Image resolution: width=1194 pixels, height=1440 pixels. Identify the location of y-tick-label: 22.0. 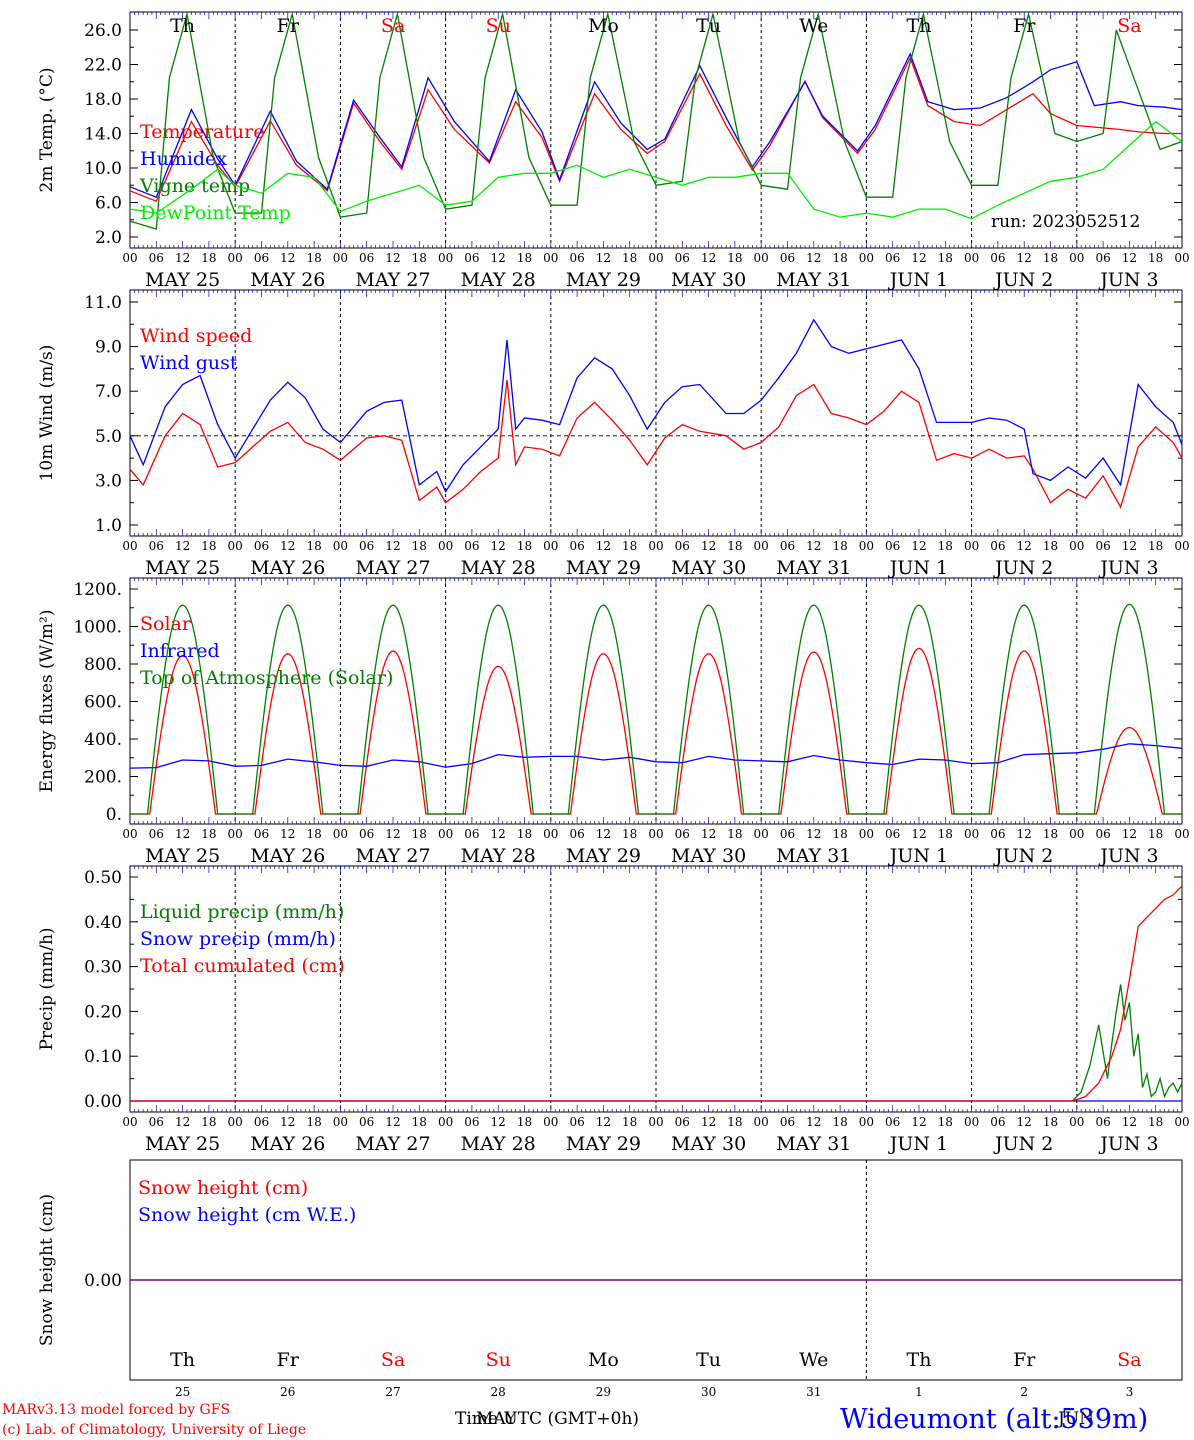
(103, 66).